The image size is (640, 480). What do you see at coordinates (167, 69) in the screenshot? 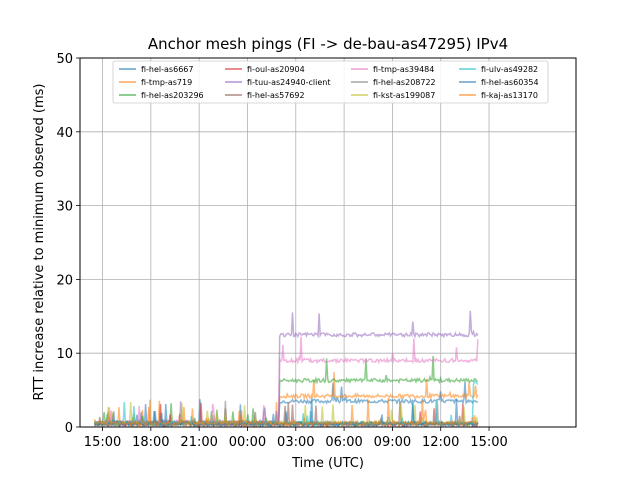
I see `legend-entry: fi-hel-as6667` at bounding box center [167, 69].